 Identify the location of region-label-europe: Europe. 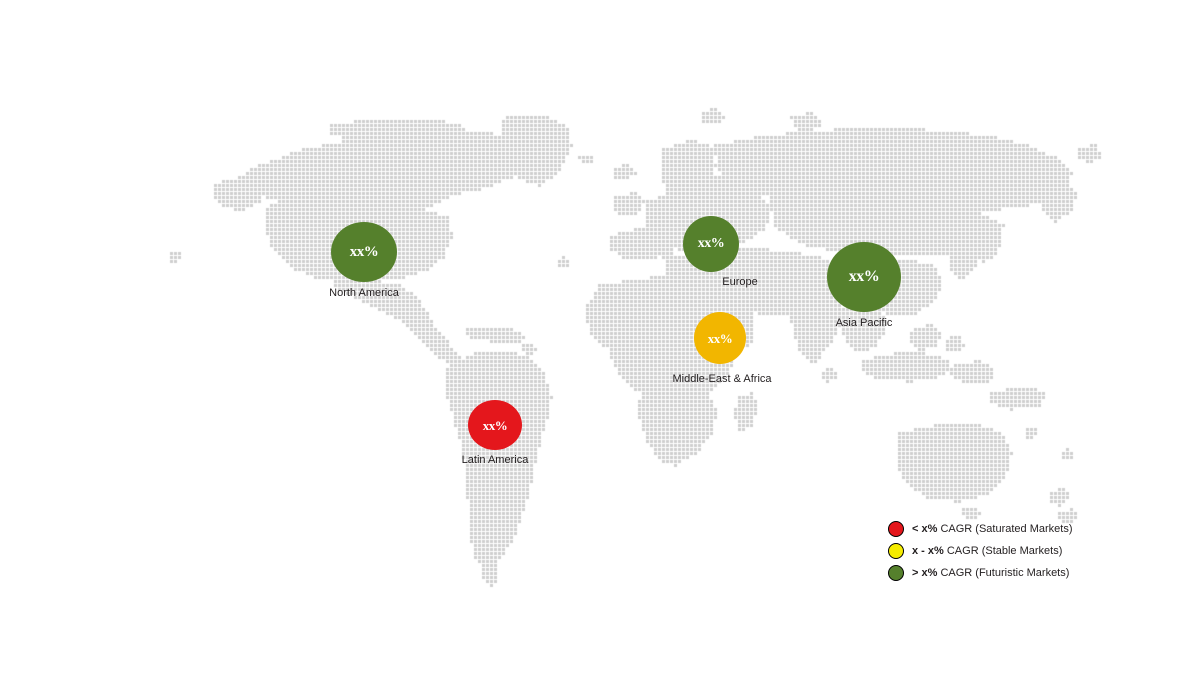
(740, 282).